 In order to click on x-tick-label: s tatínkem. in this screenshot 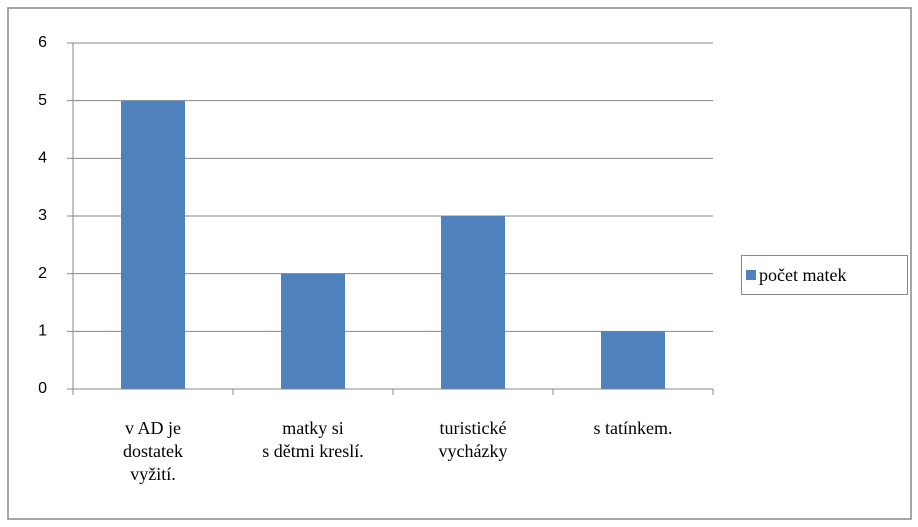, I will do `click(633, 428)`.